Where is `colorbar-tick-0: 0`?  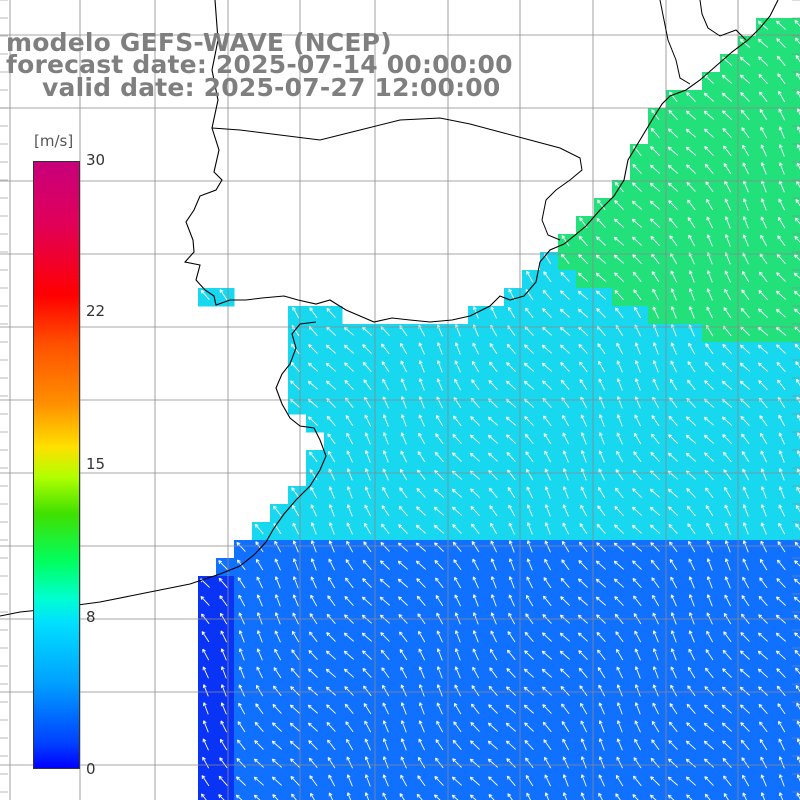
colorbar-tick-0: 0 is located at coordinates (91, 769).